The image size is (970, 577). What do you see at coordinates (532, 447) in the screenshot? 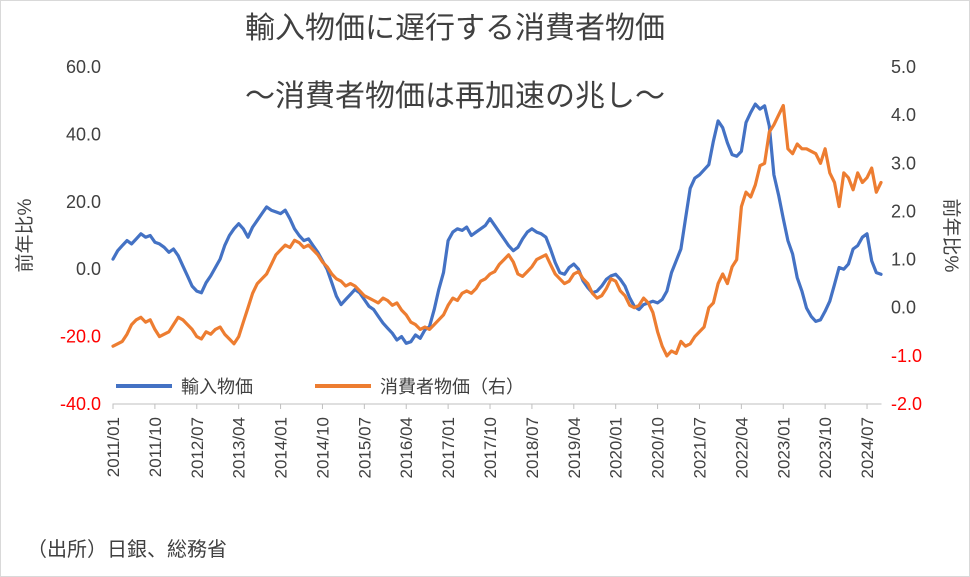
I see `x-axis-tick-label: 2018/07` at bounding box center [532, 447].